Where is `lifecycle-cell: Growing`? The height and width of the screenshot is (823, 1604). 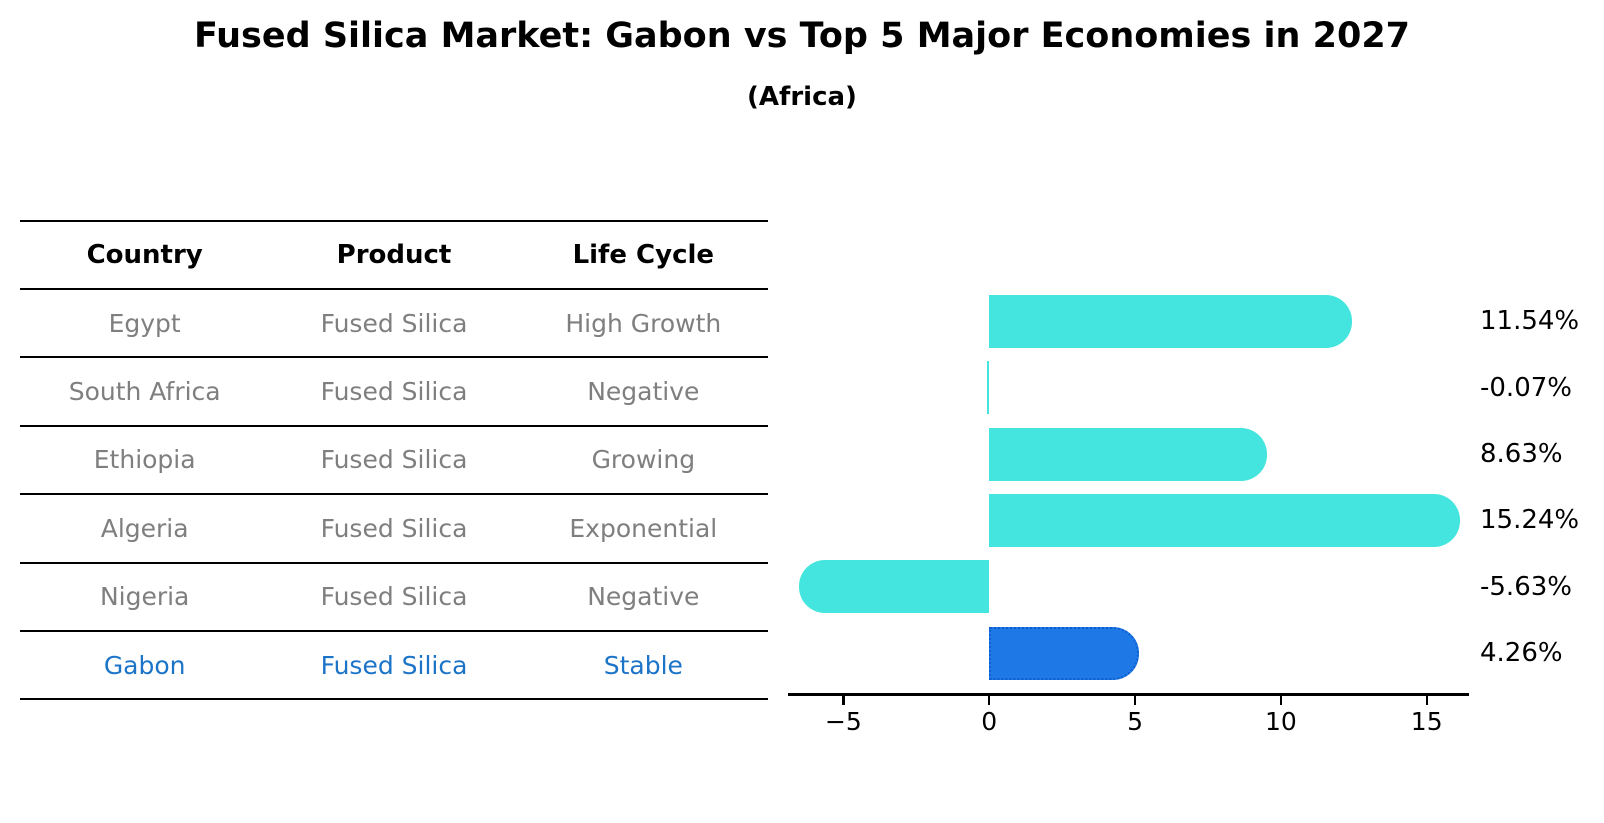
lifecycle-cell: Growing is located at coordinates (643, 460).